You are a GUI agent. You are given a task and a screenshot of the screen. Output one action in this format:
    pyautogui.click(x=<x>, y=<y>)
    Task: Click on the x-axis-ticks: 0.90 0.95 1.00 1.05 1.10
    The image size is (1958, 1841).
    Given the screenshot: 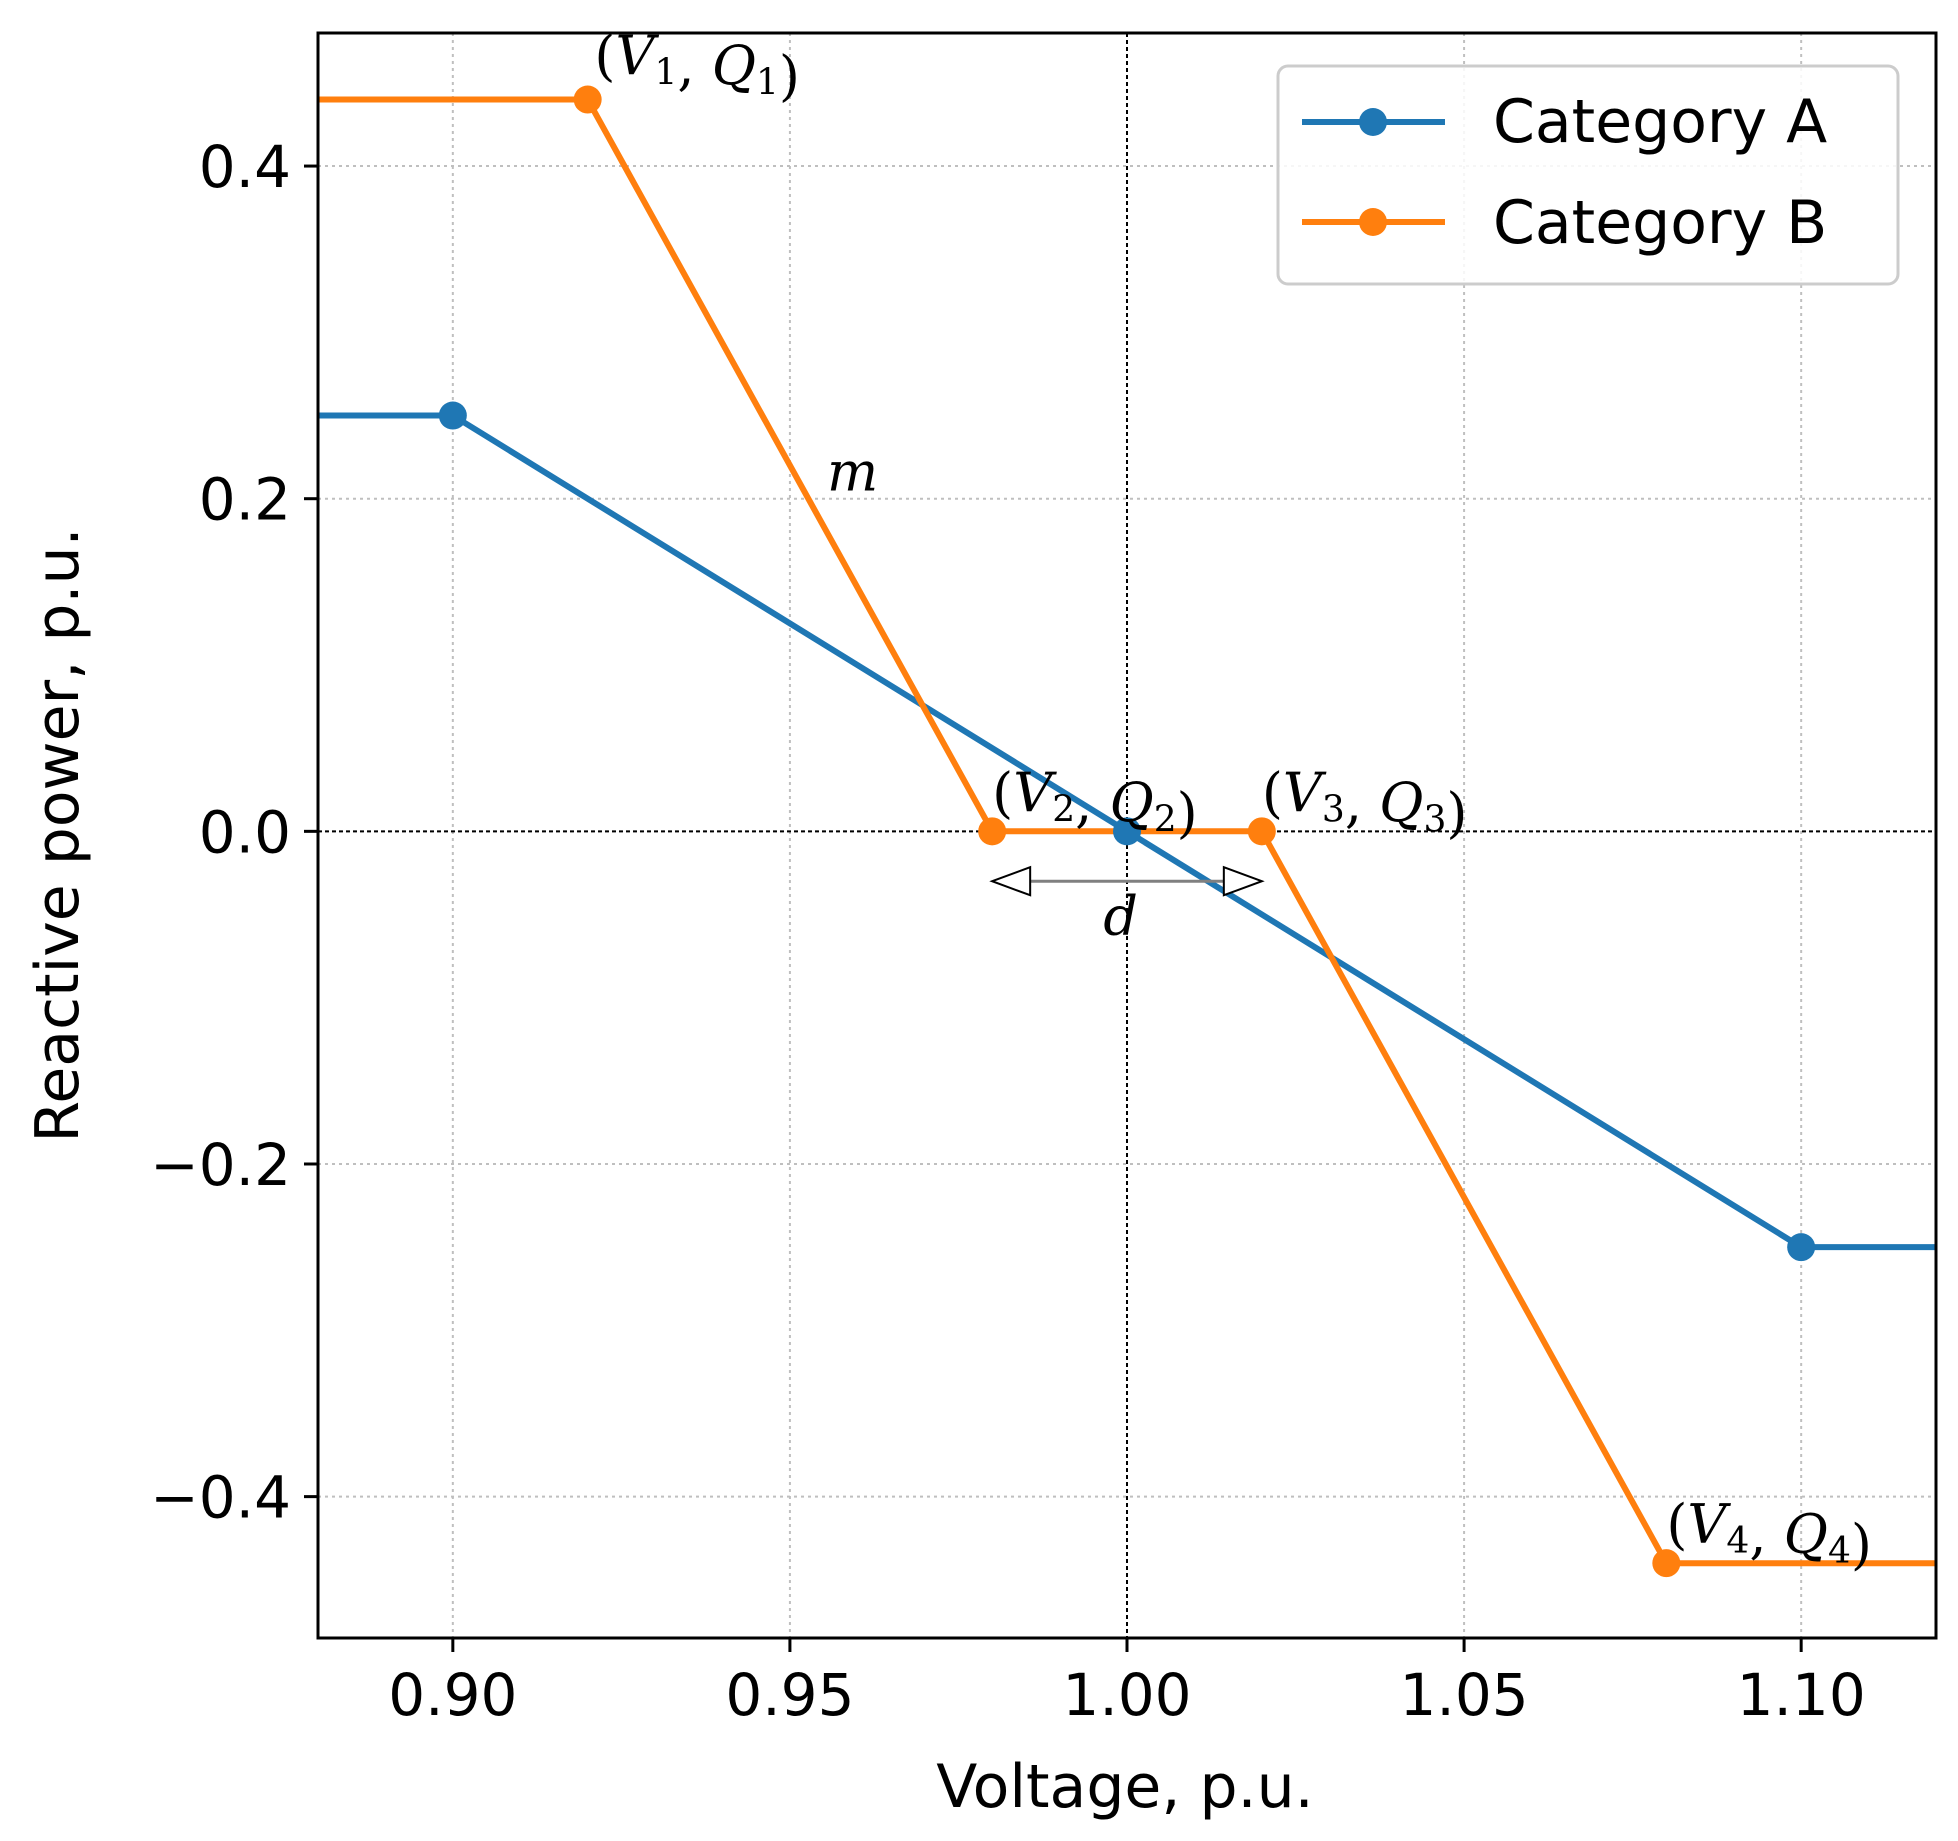 What is the action you would take?
    pyautogui.click(x=1127, y=1683)
    